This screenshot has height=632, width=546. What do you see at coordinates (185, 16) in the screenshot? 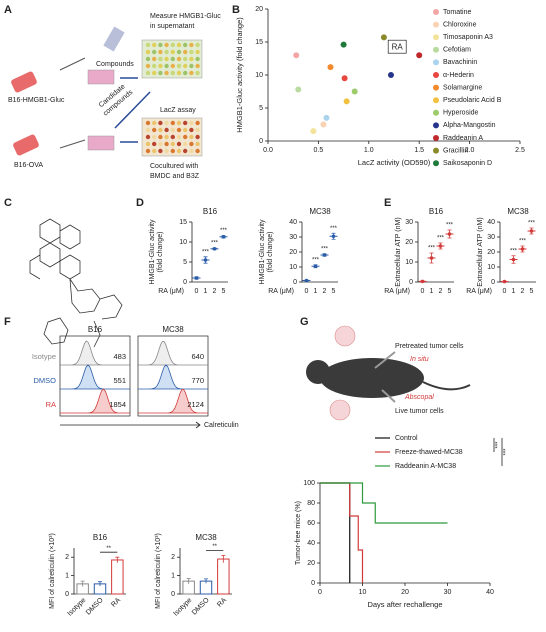
I see `label: Measure HMGB1-Gluc` at bounding box center [185, 16].